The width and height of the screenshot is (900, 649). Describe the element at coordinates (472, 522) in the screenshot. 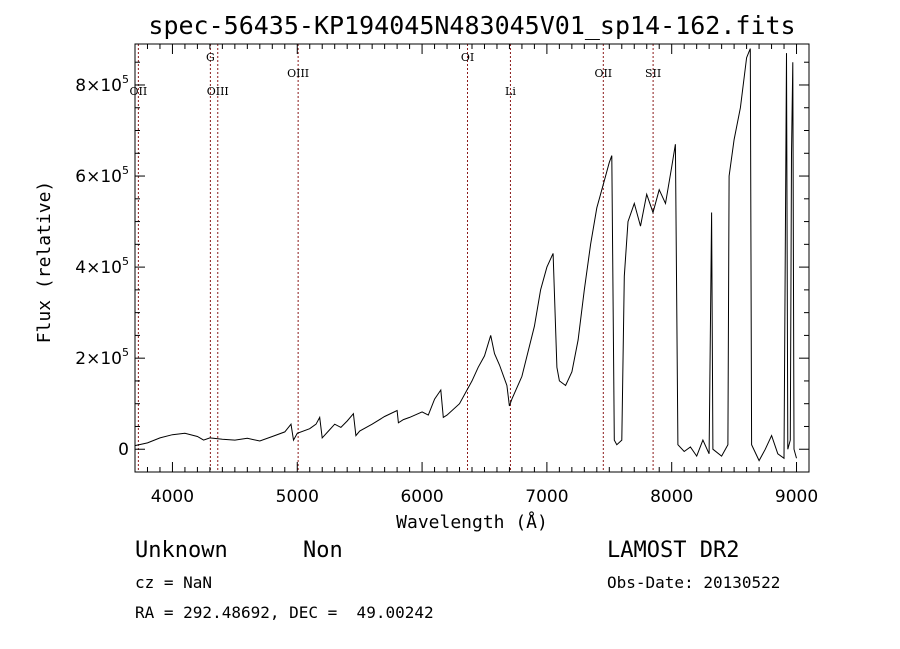

I see `x-axis-label: Wavelength (Å)` at that location.